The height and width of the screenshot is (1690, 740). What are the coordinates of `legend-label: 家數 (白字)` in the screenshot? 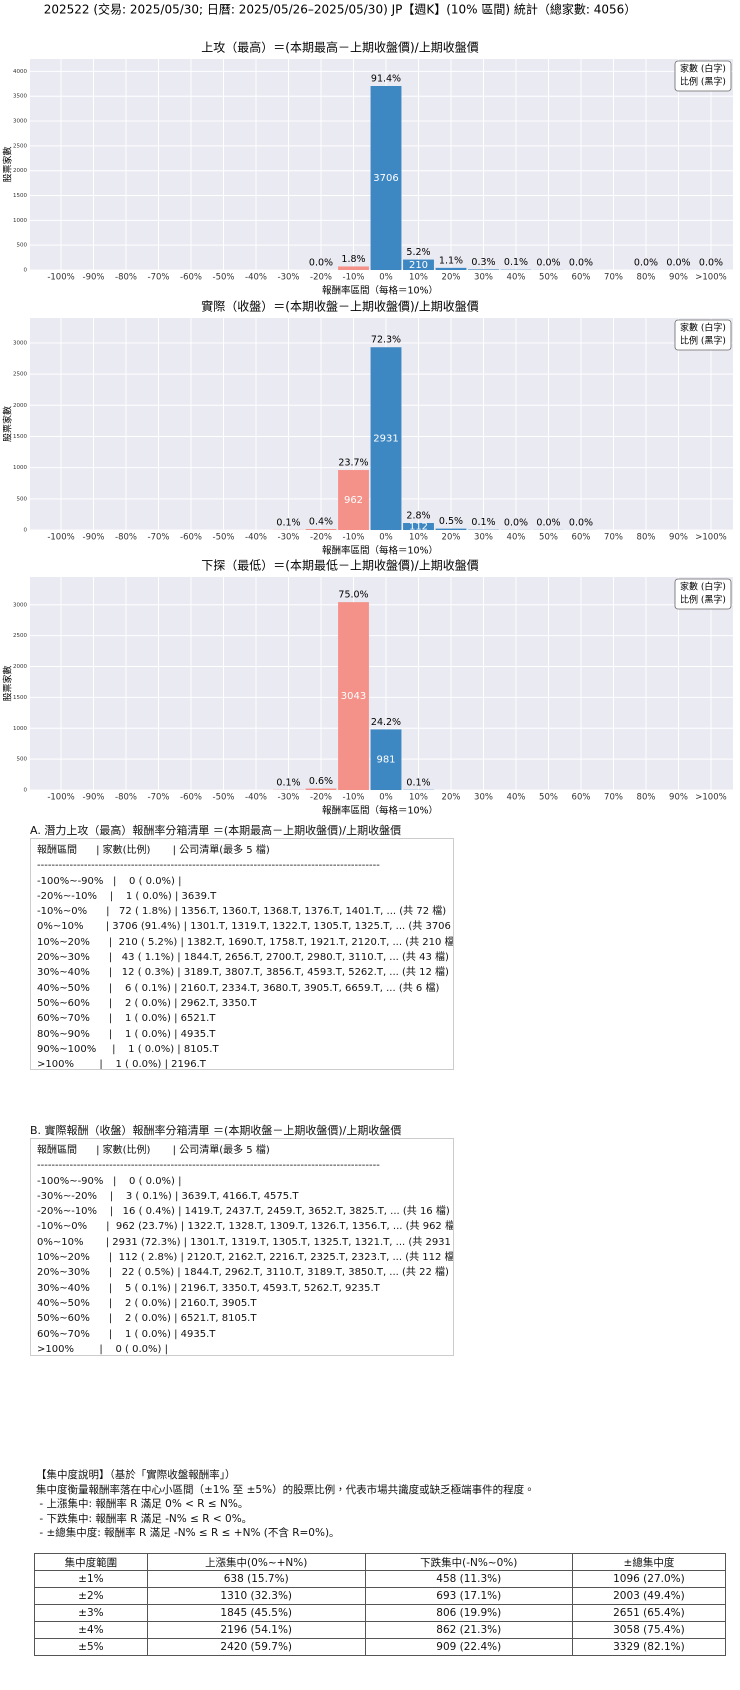 It's located at (703, 69).